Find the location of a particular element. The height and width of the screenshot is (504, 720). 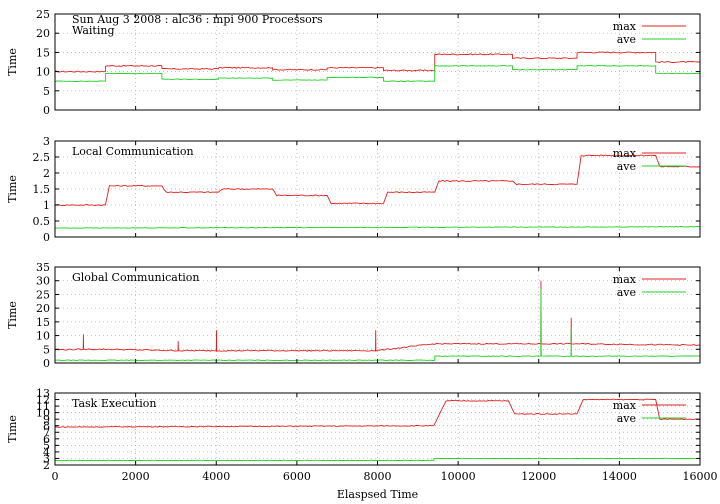

y-tick-label: 8 is located at coordinates (46, 426).